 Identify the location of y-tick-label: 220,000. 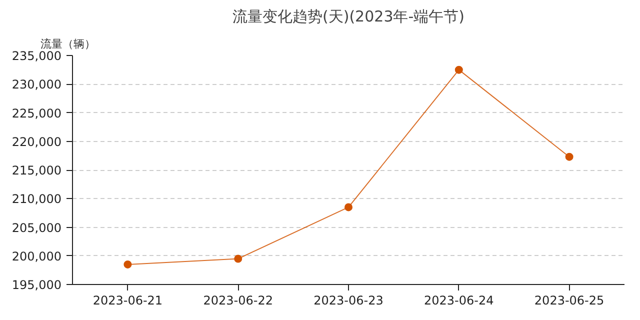
(37, 141).